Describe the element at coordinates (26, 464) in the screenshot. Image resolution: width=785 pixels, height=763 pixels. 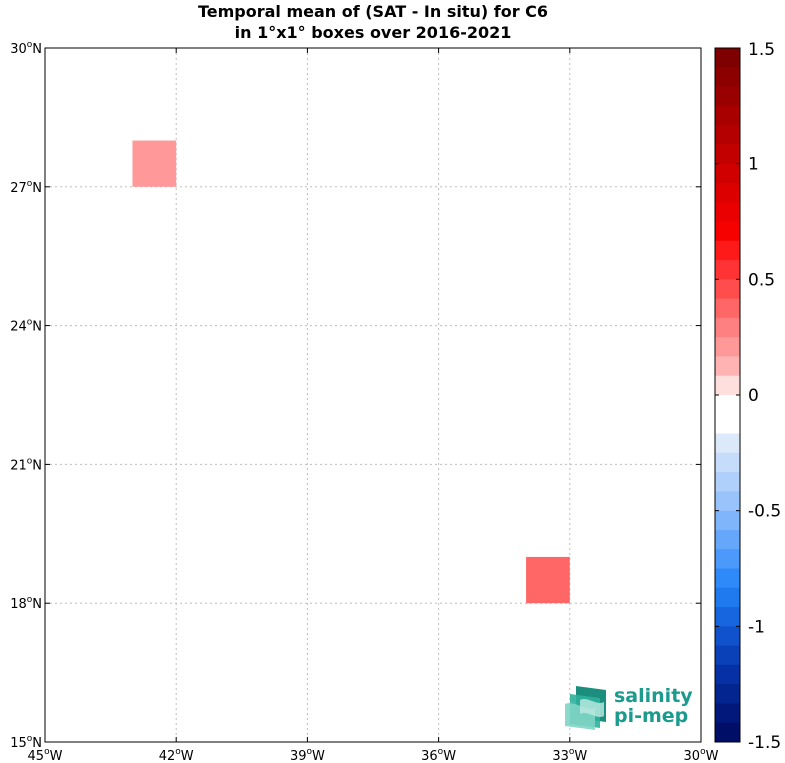
I see `y-tick-label-3: 21oN` at that location.